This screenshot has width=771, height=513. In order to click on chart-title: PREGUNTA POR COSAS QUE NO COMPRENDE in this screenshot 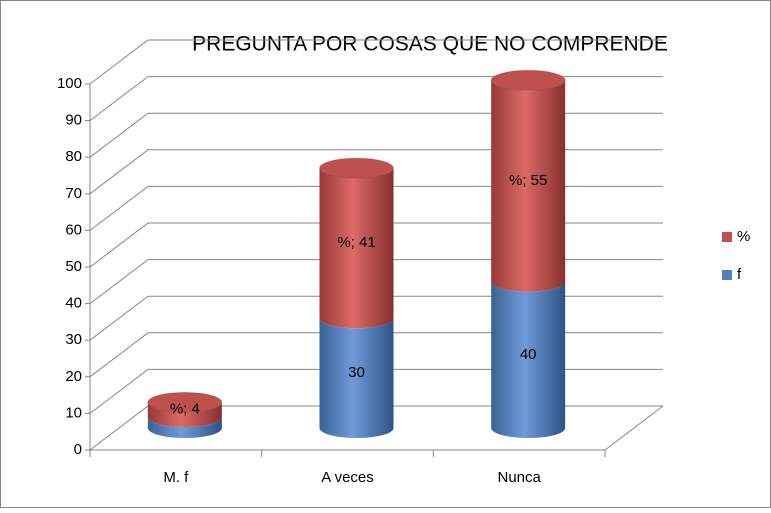, I will do `click(430, 44)`.